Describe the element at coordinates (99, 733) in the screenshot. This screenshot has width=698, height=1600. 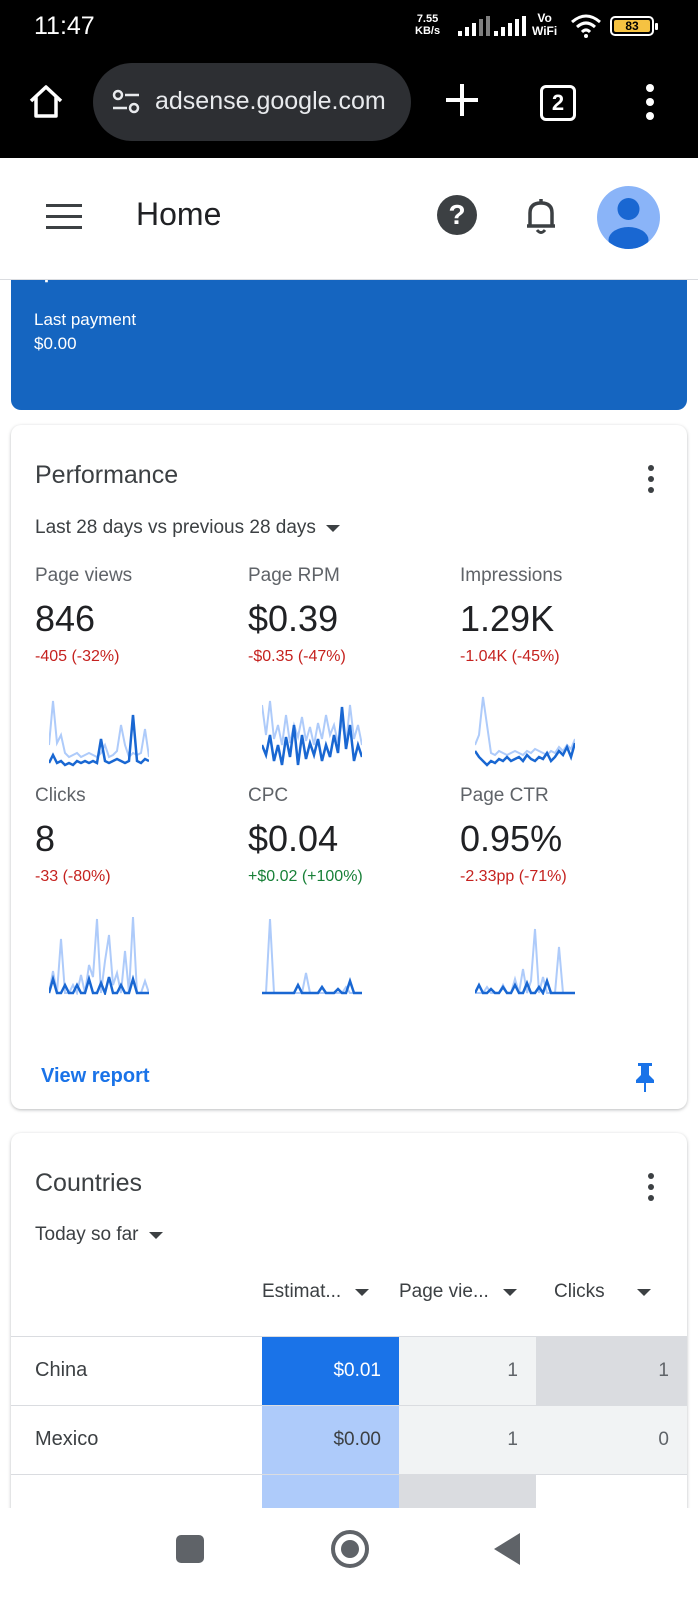
I see `sparkline-page-views` at that location.